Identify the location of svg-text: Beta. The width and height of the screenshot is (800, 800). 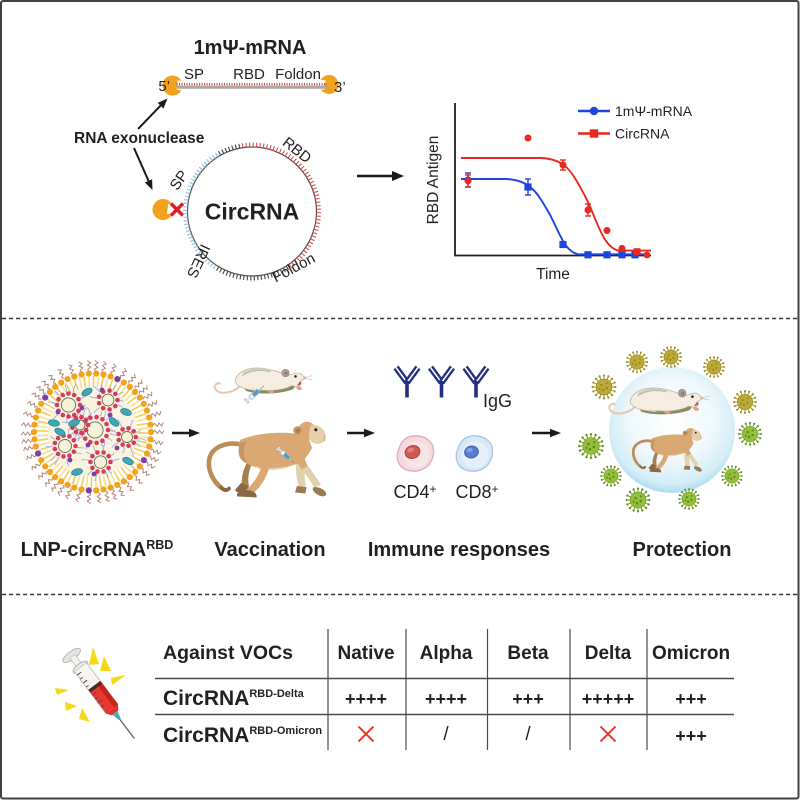
(528, 653).